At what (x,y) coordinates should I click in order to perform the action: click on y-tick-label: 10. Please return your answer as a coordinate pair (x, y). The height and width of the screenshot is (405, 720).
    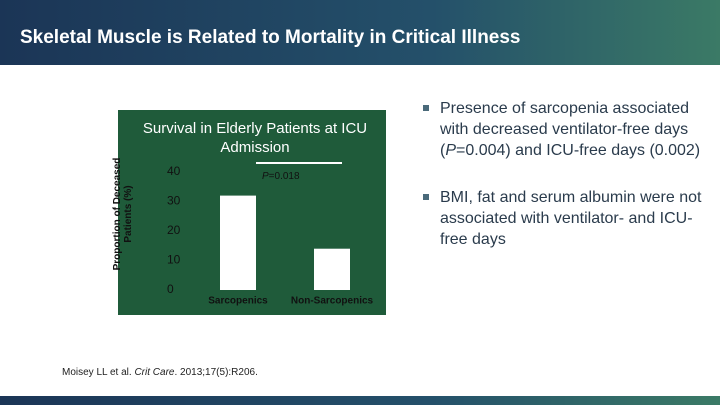
    Looking at the image, I should click on (174, 260).